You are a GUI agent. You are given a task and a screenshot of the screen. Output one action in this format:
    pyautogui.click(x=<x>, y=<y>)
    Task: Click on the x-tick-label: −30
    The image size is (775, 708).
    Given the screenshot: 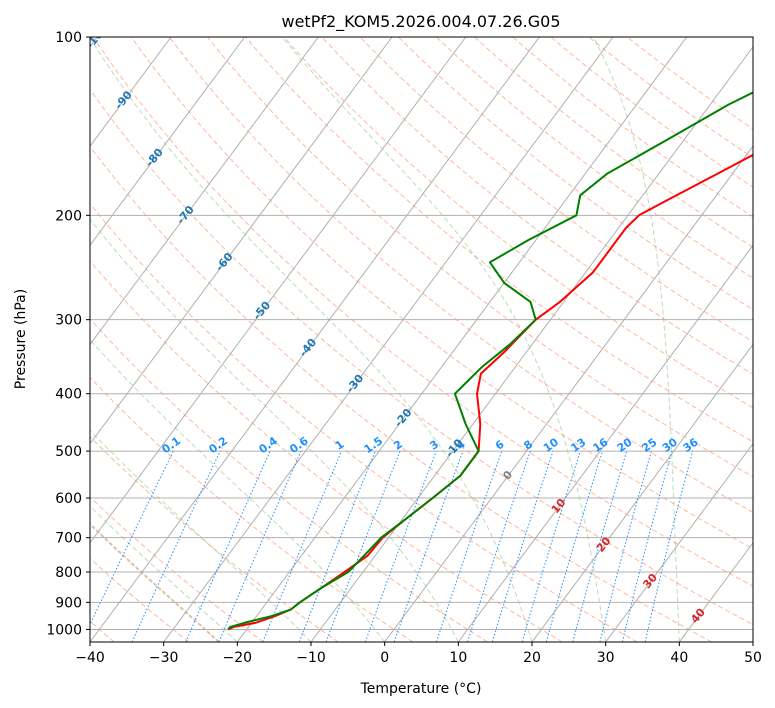 What is the action you would take?
    pyautogui.click(x=164, y=658)
    